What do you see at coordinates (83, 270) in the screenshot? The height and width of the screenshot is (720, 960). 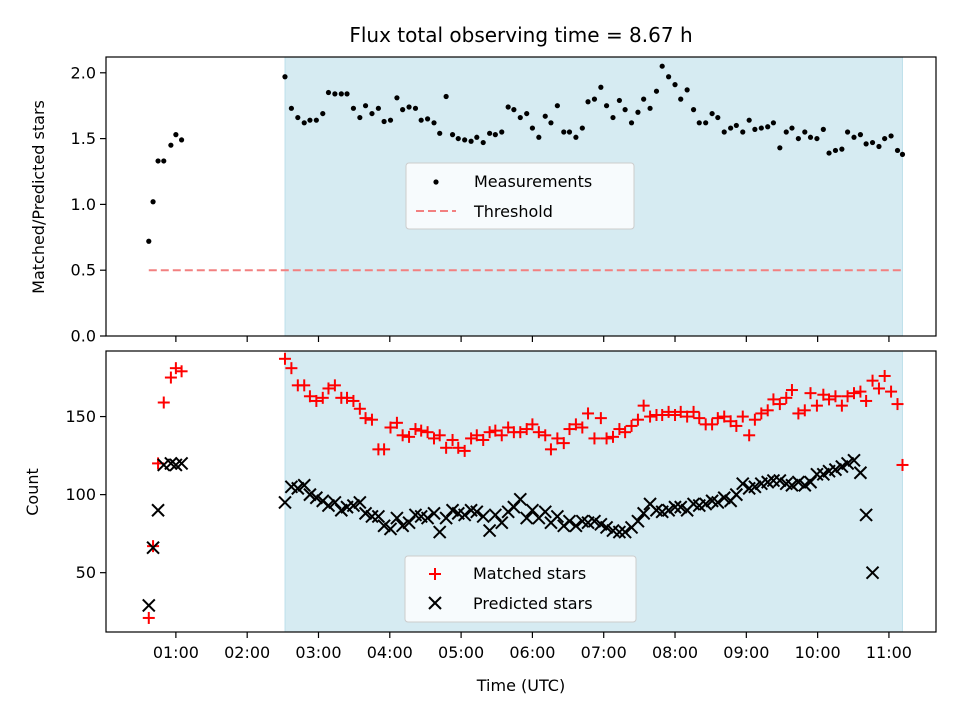 I see `top-y-tick-label: 0.5` at bounding box center [83, 270].